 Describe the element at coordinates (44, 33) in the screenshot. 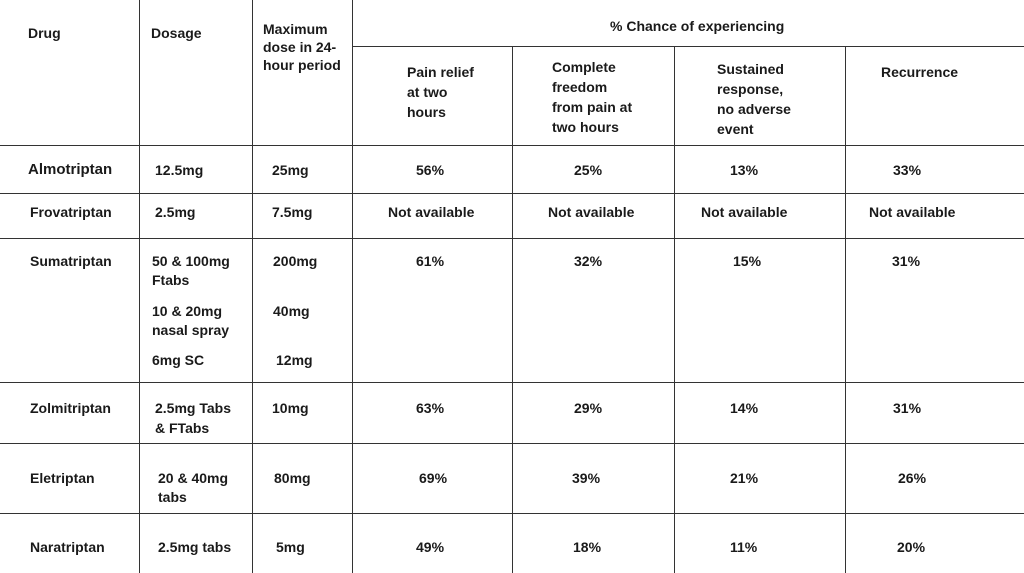

I see `header-drug: Drug` at that location.